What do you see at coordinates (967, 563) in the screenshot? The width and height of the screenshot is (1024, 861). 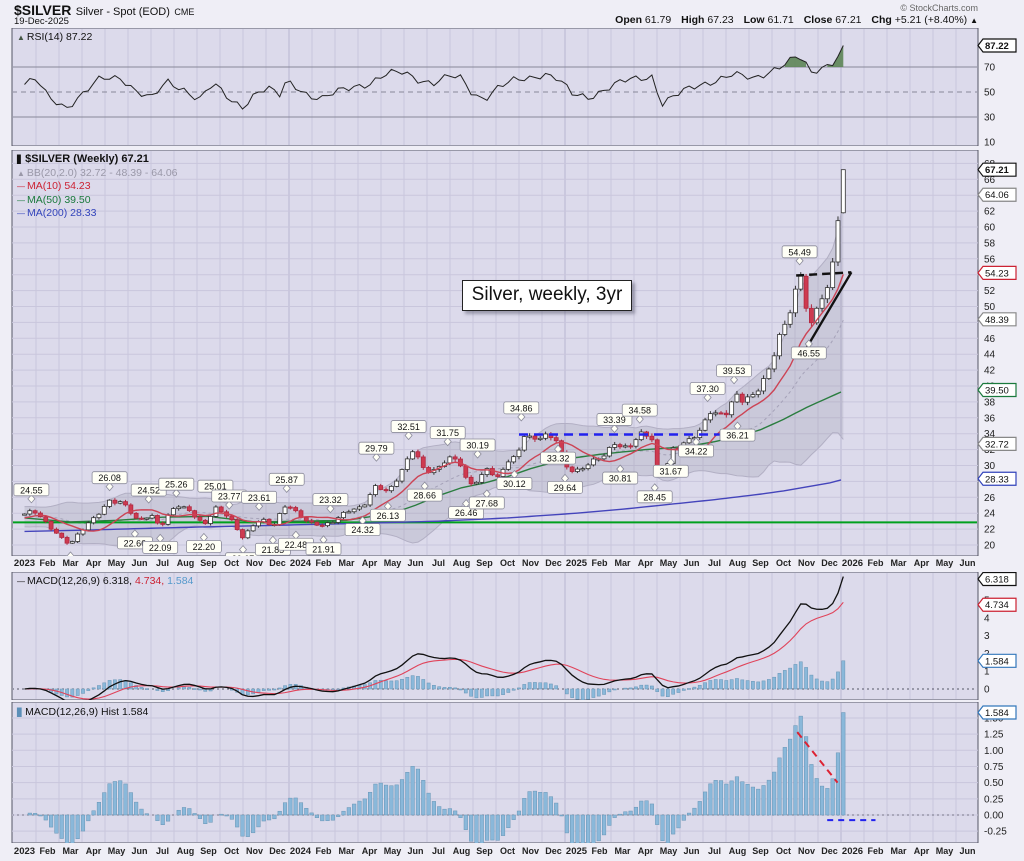 I see `x-axis-label-jun-41: Jun` at bounding box center [967, 563].